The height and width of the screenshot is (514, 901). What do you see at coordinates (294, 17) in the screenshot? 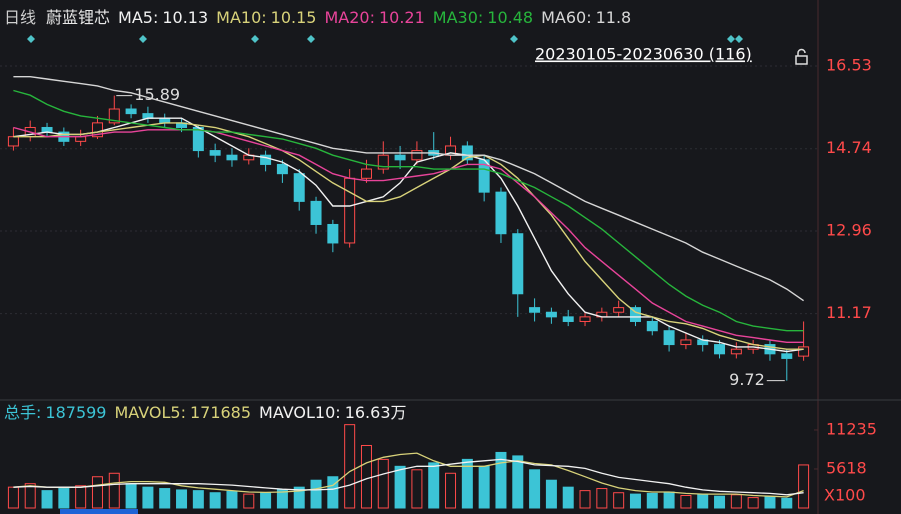
I see `legend-value: 10.15` at bounding box center [294, 17].